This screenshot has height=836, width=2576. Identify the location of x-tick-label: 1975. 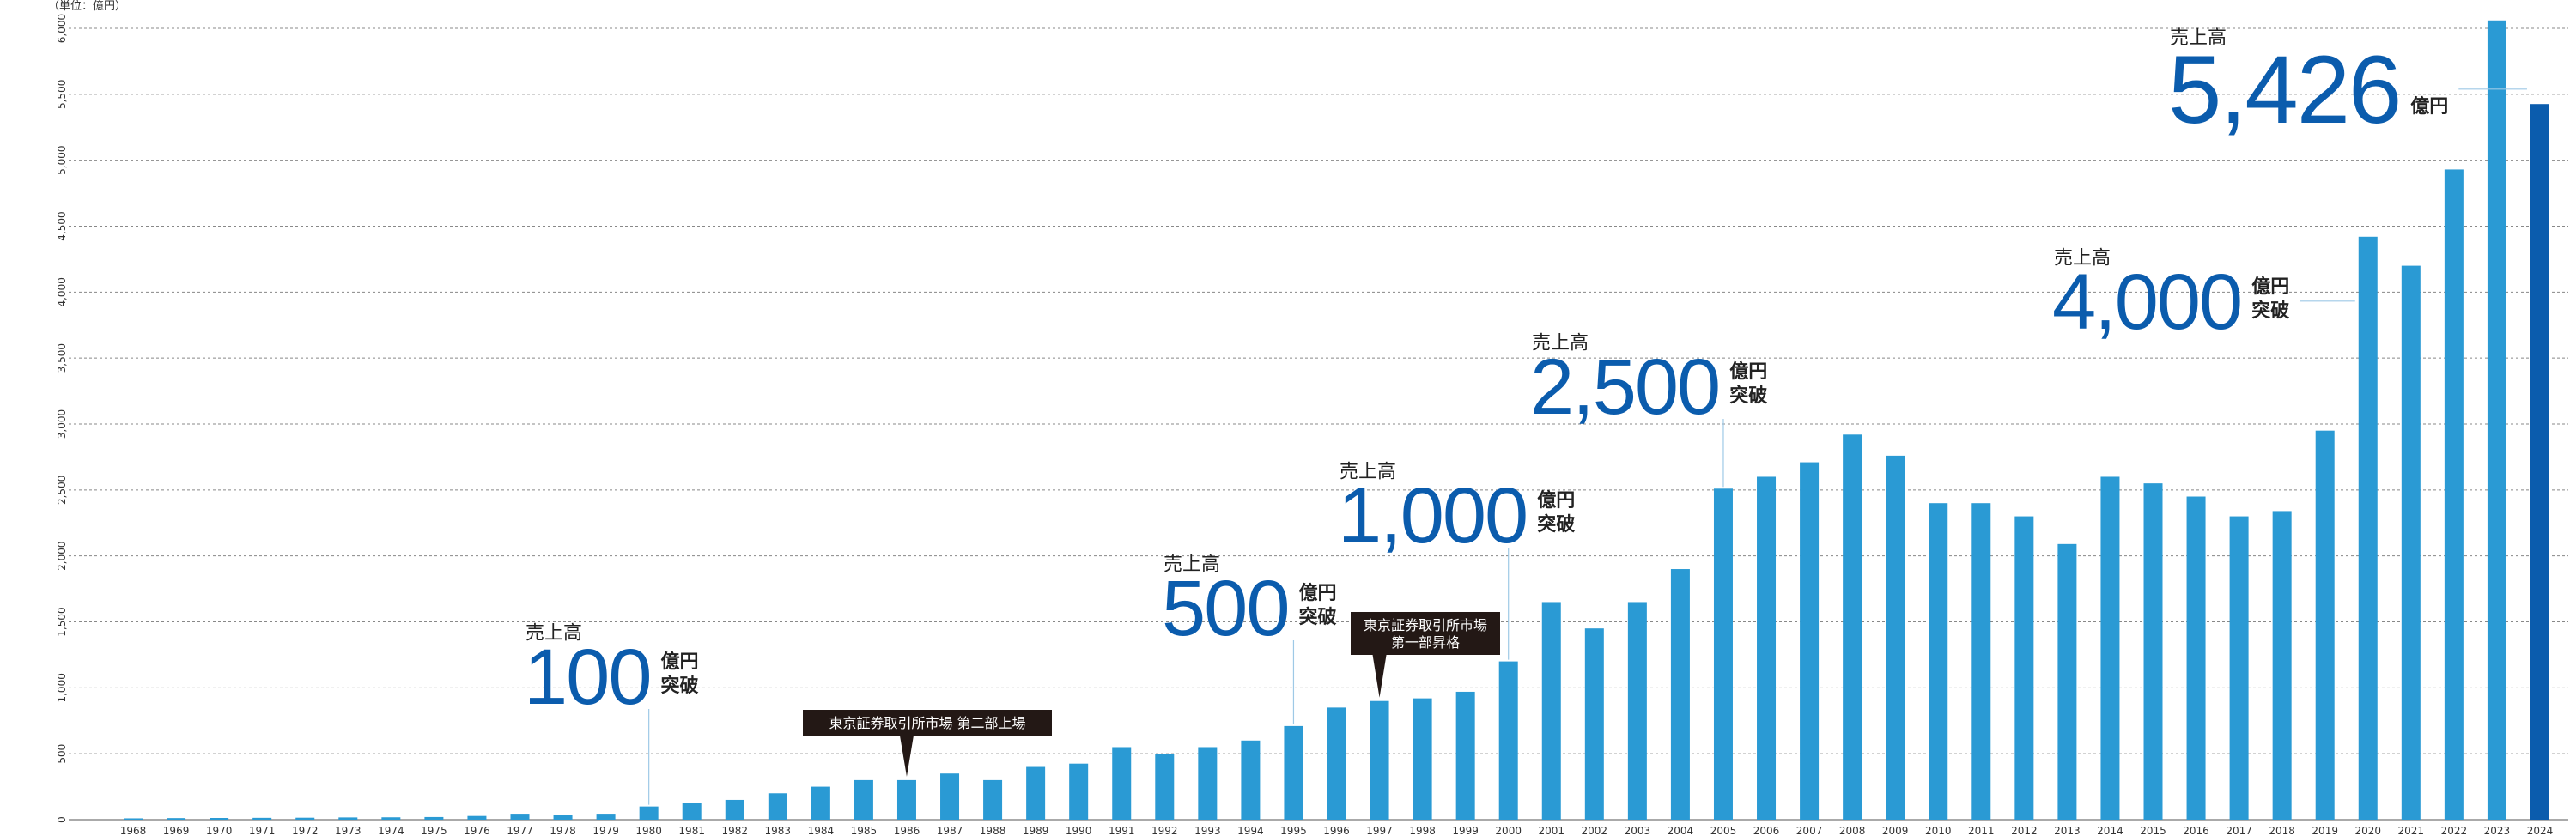
(434, 830).